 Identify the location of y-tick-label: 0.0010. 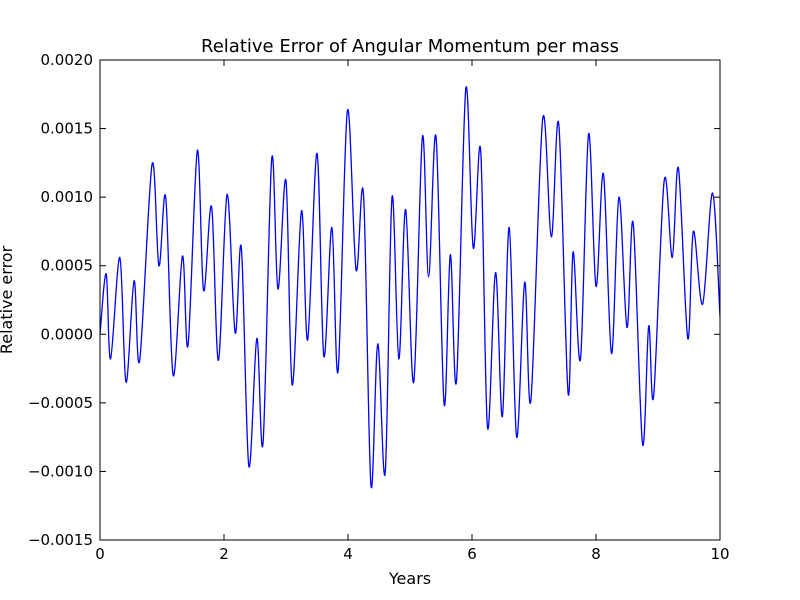
(67, 197).